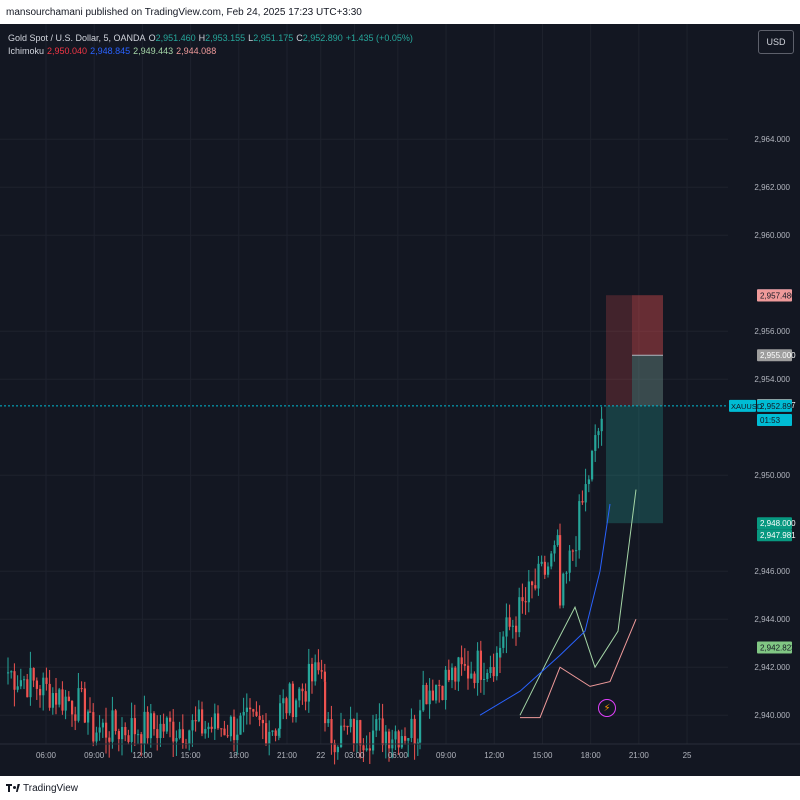 The width and height of the screenshot is (800, 800). I want to click on price-label: 2,957.486, so click(778, 296).